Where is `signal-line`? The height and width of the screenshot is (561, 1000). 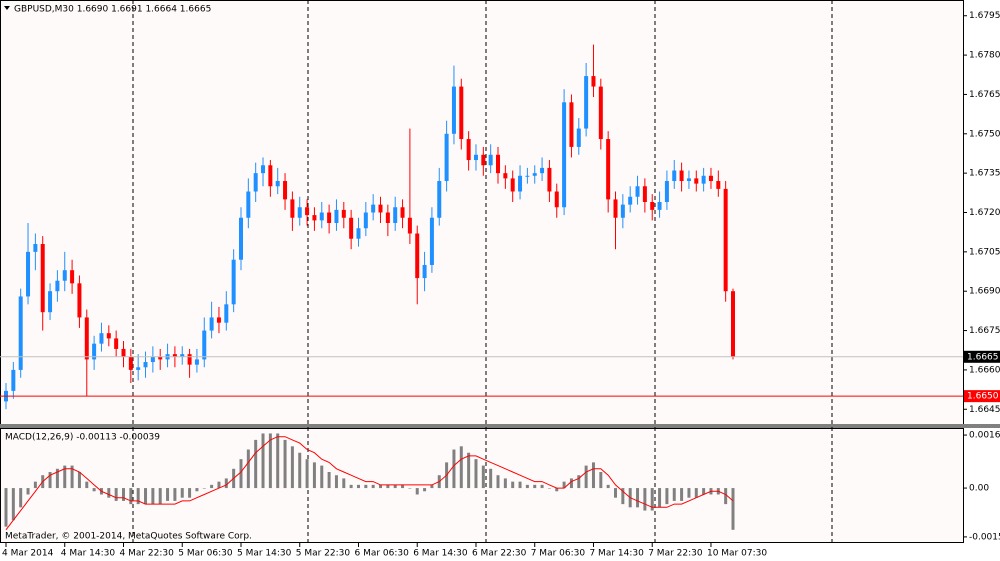 signal-line is located at coordinates (369, 483).